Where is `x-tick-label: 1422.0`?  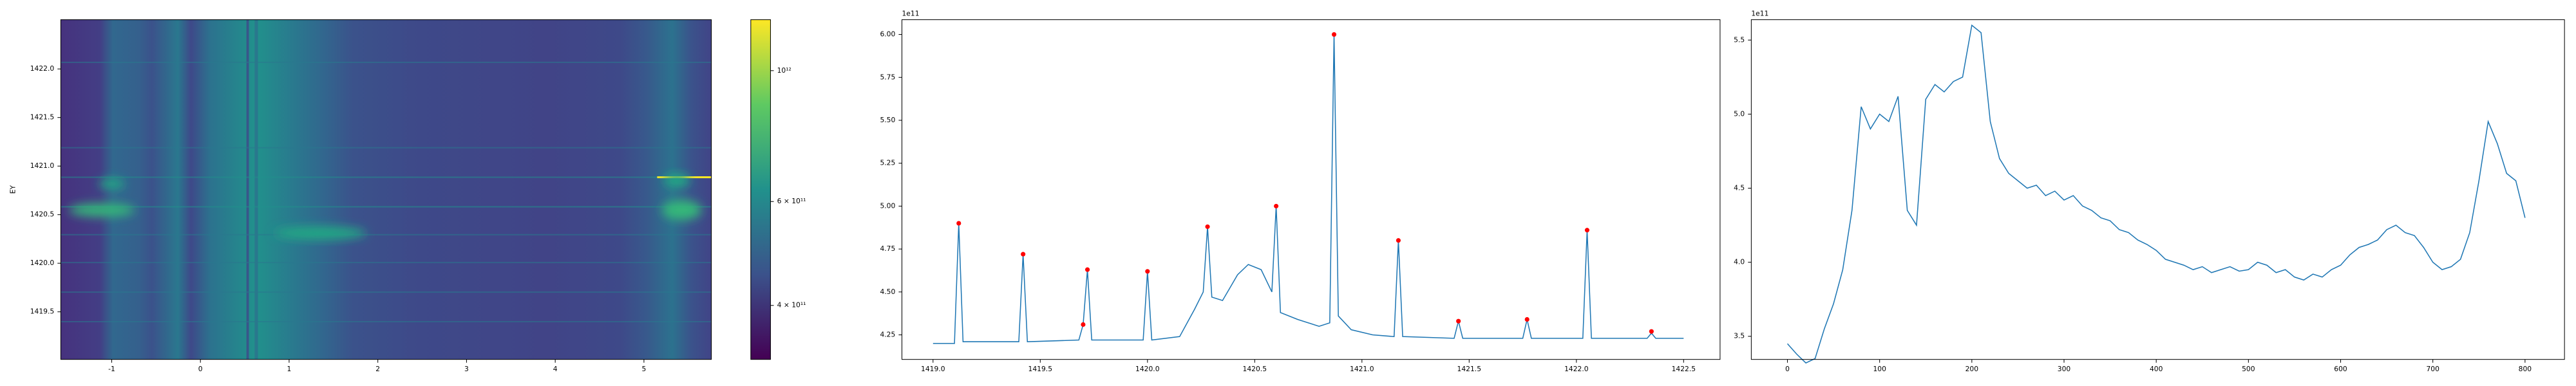 x-tick-label: 1422.0 is located at coordinates (1576, 369).